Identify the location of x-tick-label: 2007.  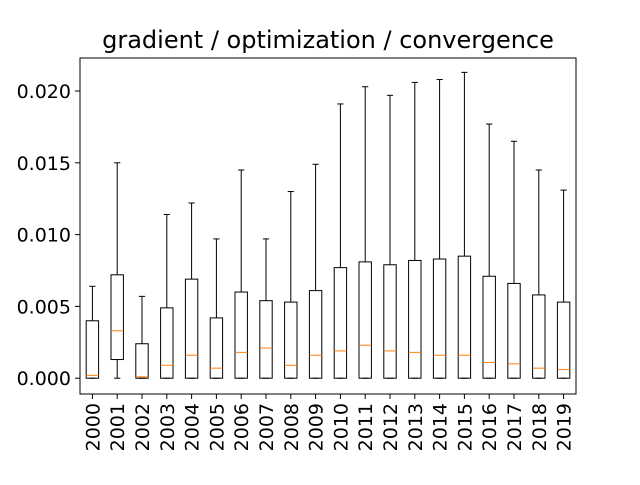
(267, 427).